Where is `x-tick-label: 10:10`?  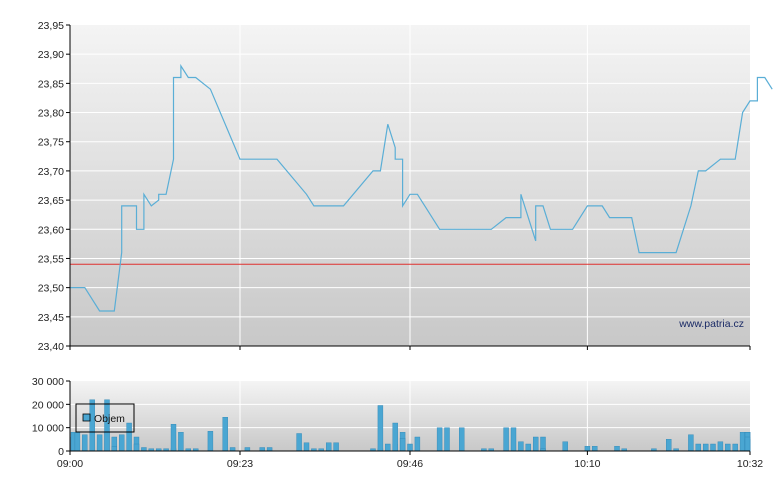
x-tick-label: 10:10 is located at coordinates (587, 464).